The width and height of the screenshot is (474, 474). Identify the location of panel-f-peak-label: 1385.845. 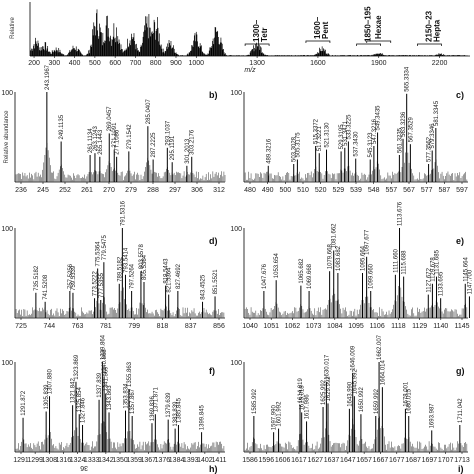
(179, 410).